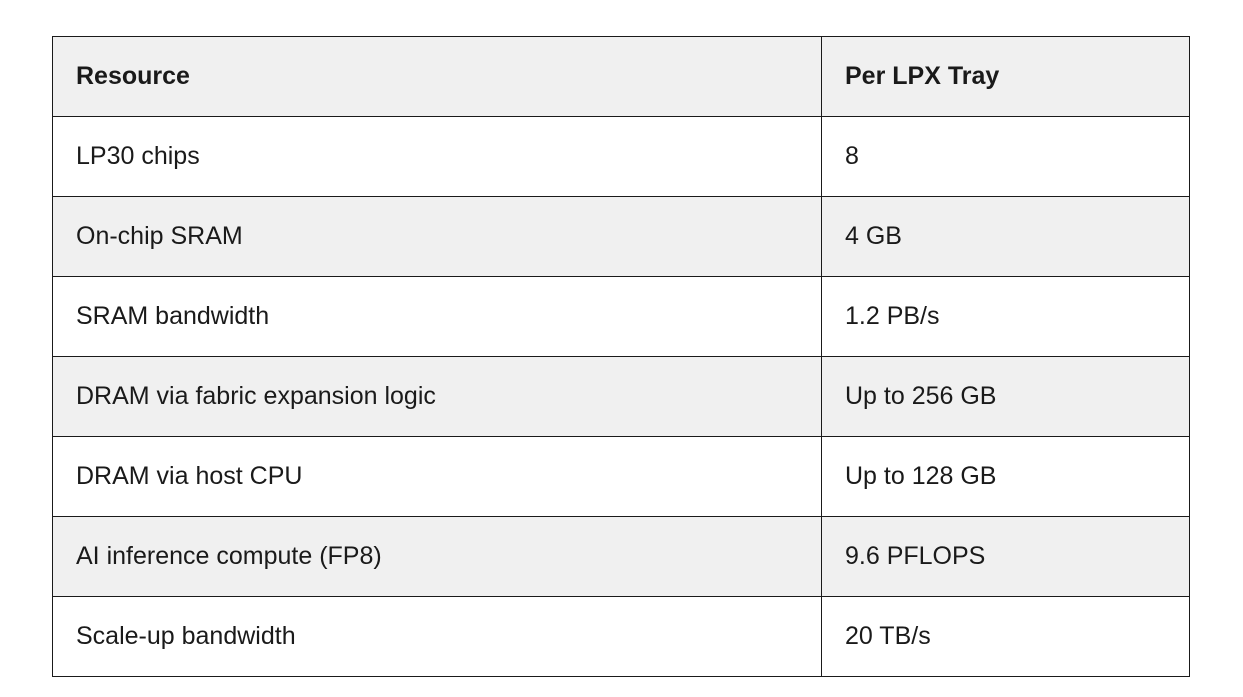 The height and width of the screenshot is (697, 1243). Describe the element at coordinates (1005, 396) in the screenshot. I see `value-cell: Up to 256 GB` at that location.